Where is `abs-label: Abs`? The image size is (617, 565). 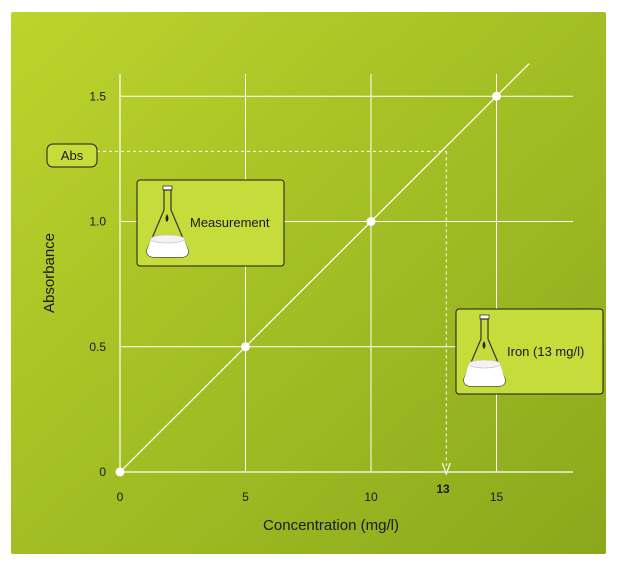
abs-label: Abs is located at coordinates (72, 155).